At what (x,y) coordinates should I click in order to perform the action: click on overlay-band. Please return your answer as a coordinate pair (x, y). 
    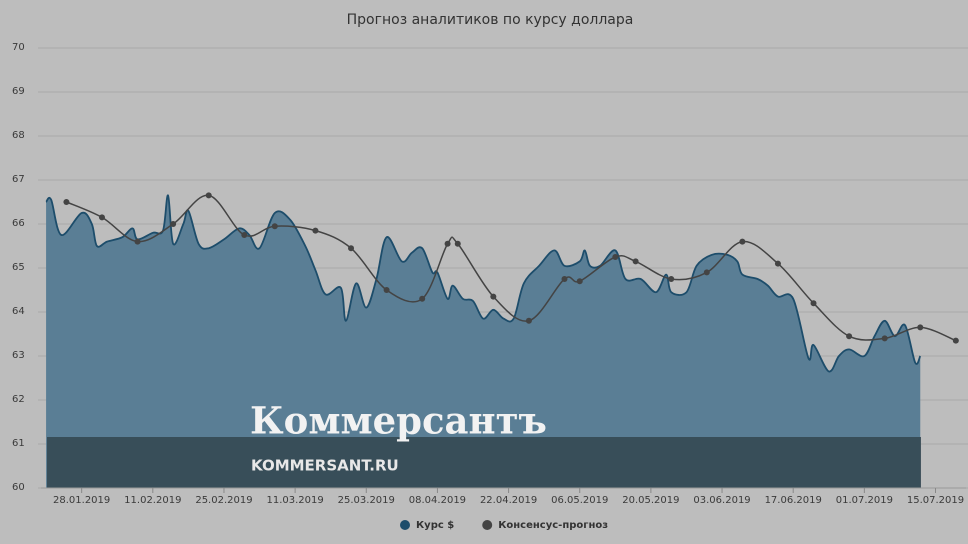
    Looking at the image, I should click on (484, 462).